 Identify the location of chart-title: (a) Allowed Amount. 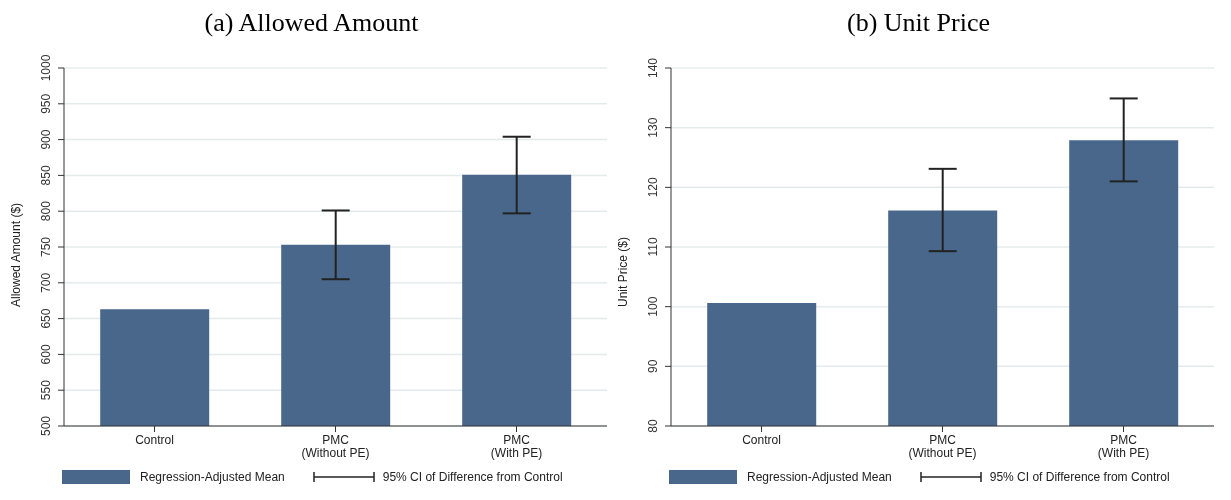
(311, 23).